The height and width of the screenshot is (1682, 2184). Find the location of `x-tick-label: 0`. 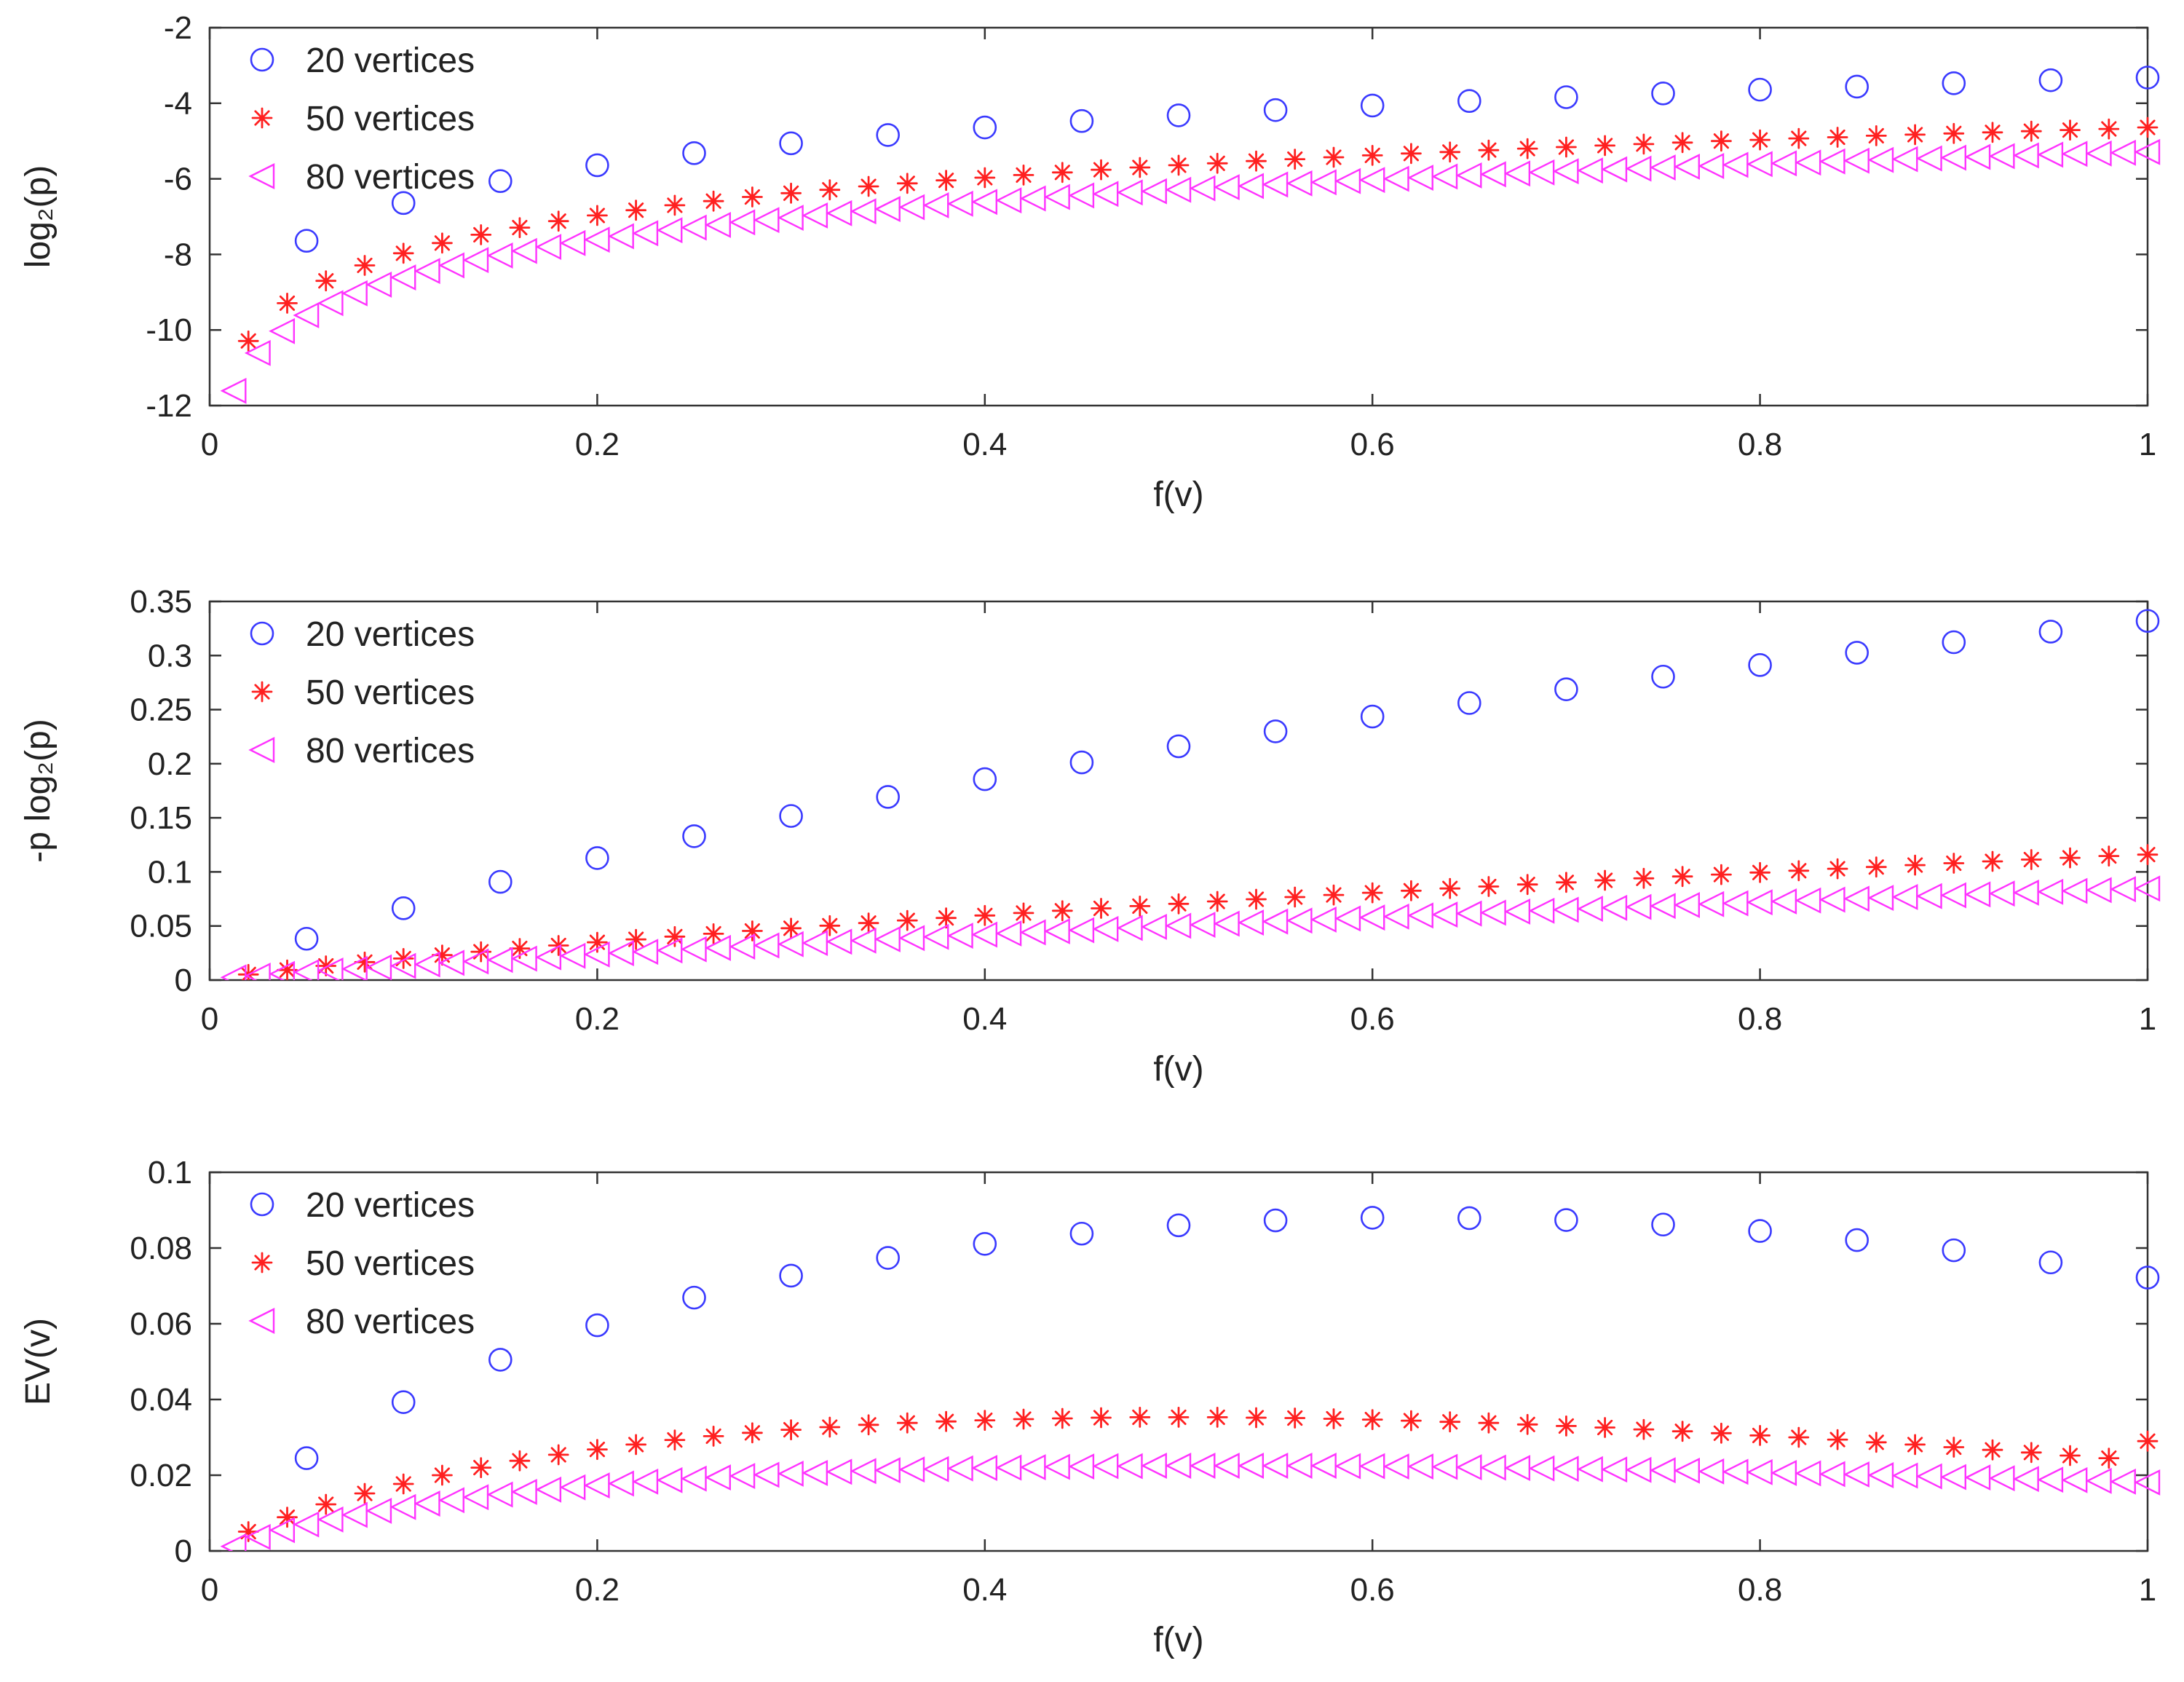

x-tick-label: 0 is located at coordinates (209, 1019).